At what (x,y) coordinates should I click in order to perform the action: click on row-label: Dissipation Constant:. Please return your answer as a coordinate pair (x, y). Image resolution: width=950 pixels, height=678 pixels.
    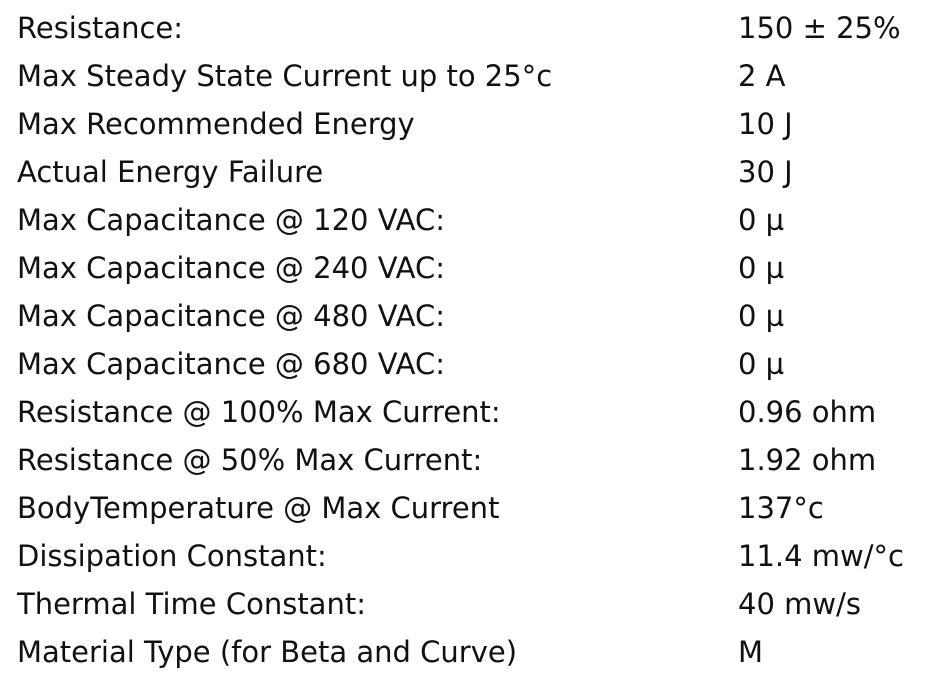
    Looking at the image, I should click on (172, 556).